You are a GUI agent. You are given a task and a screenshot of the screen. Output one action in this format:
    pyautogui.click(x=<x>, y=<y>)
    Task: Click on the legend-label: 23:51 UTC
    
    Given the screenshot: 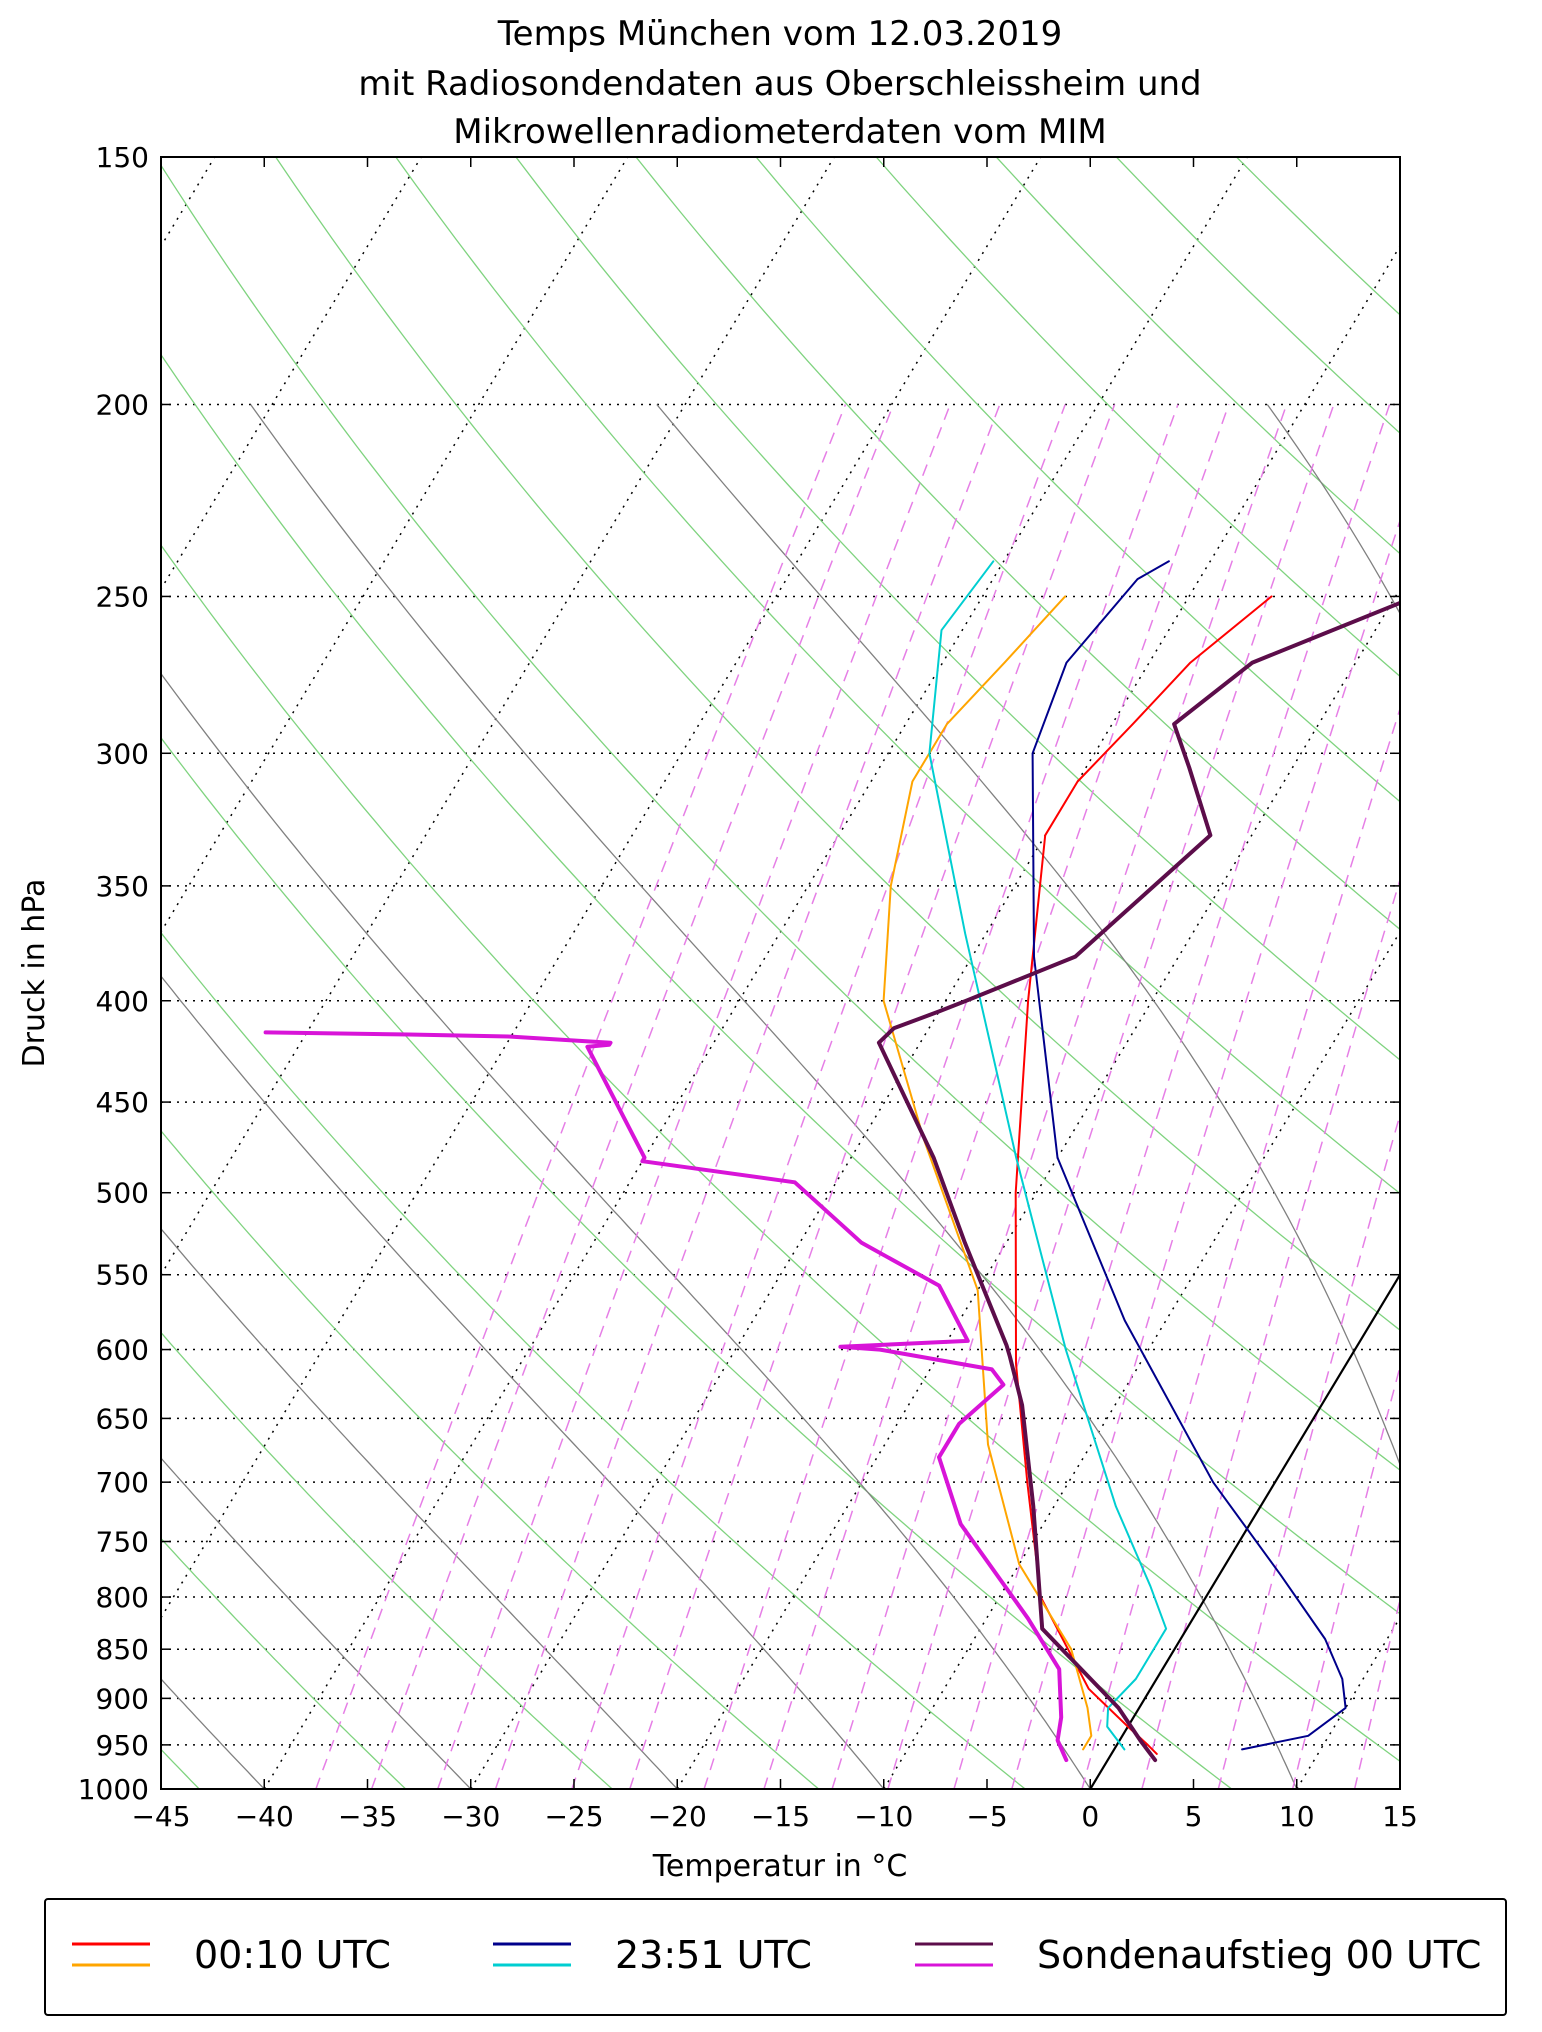 What is the action you would take?
    pyautogui.click(x=713, y=1955)
    